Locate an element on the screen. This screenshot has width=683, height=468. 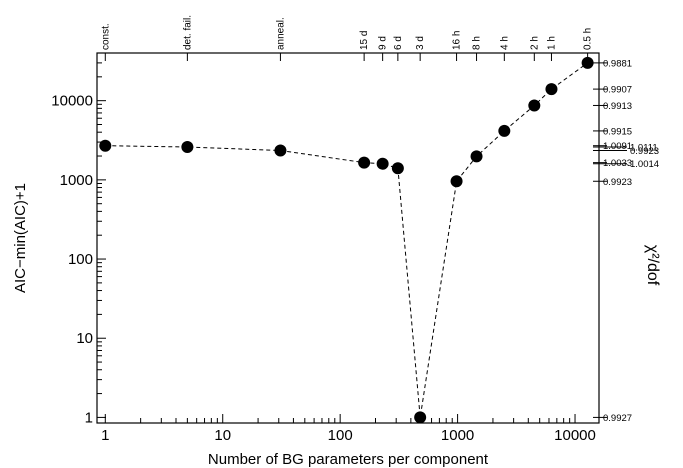
top-tick-label: 0.5 h is located at coordinates (588, 39).